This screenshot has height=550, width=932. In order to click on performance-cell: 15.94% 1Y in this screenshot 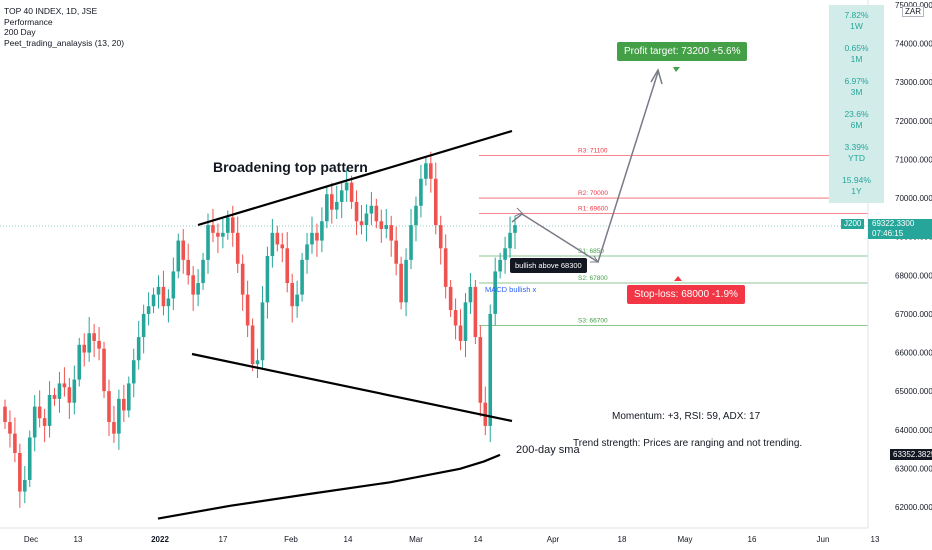, I will do `click(856, 186)`.